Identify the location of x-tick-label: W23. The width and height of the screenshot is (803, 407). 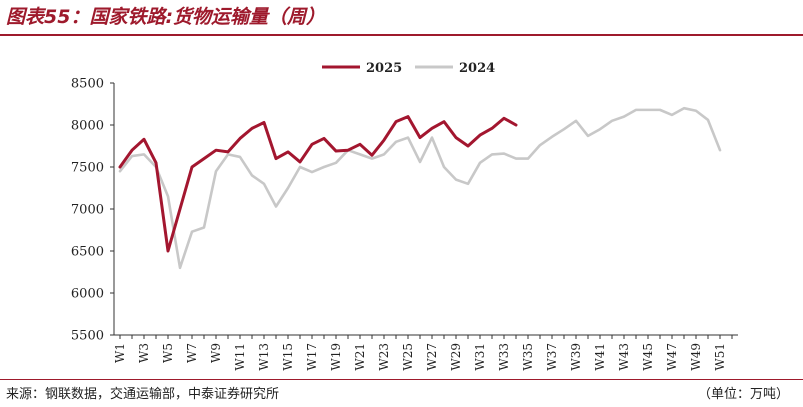
(384, 357).